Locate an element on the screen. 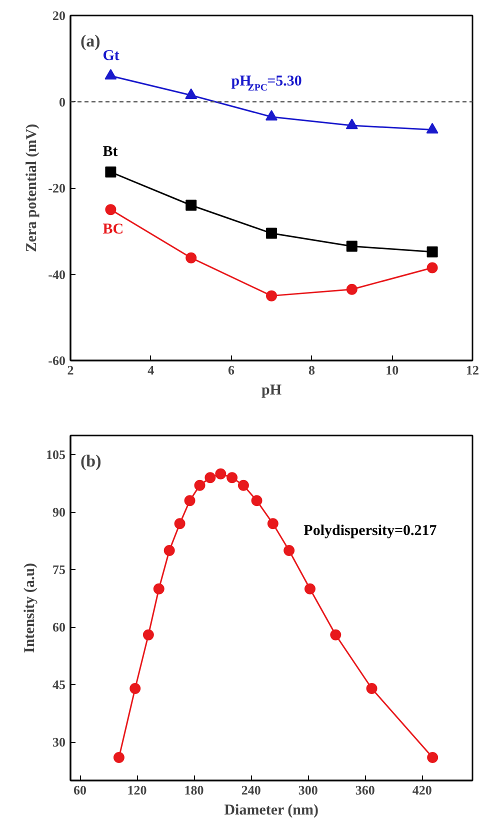 The height and width of the screenshot is (839, 497). y-axis-title: Intensity (a.u) is located at coordinates (30, 608).